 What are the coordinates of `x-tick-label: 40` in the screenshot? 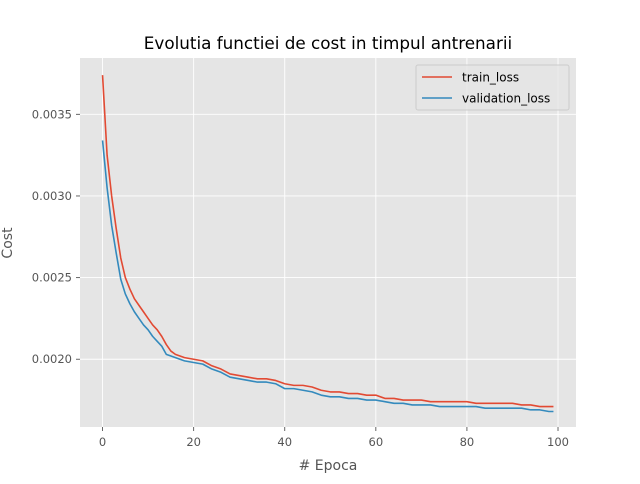 It's located at (284, 442).